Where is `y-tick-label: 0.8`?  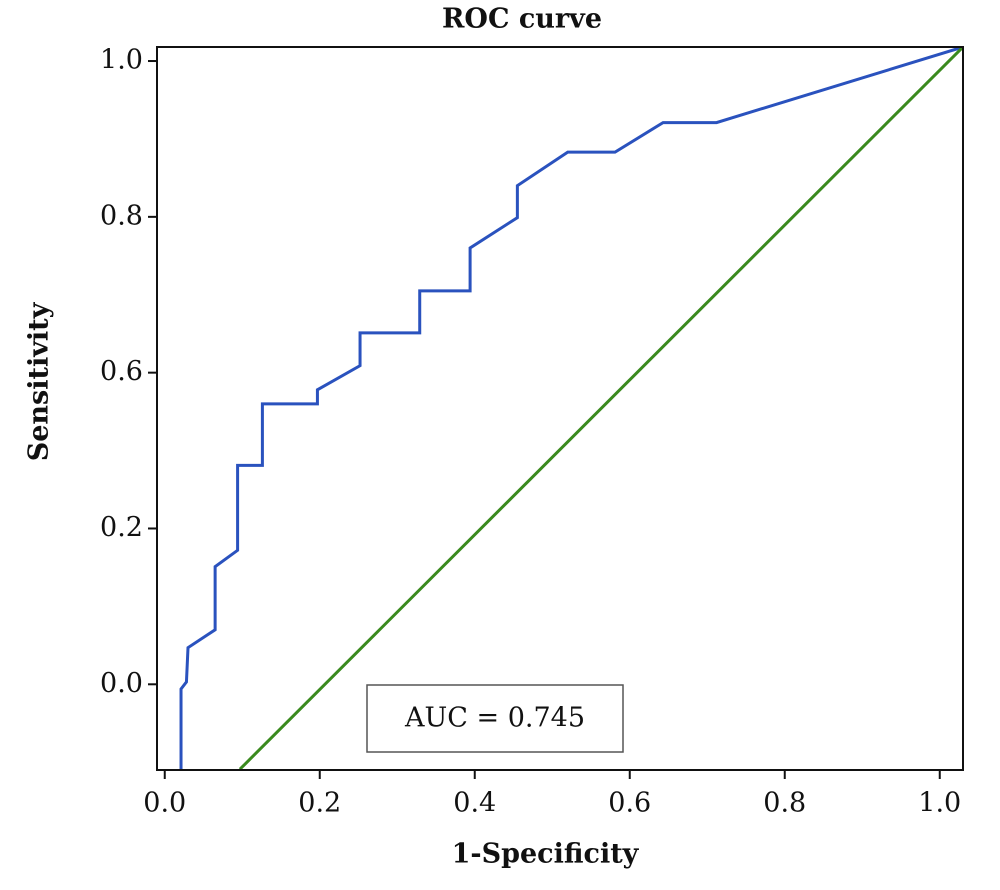
y-tick-label: 0.8 is located at coordinates (121, 215).